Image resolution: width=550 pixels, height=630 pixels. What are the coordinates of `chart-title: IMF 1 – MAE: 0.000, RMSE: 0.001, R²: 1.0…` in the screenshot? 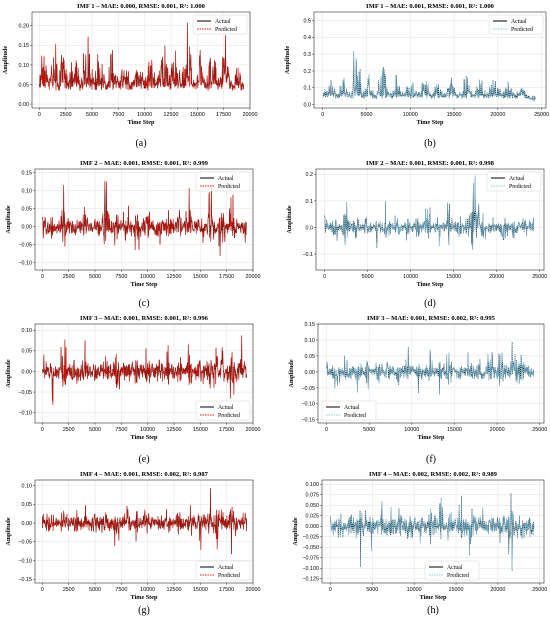 It's located at (141, 6).